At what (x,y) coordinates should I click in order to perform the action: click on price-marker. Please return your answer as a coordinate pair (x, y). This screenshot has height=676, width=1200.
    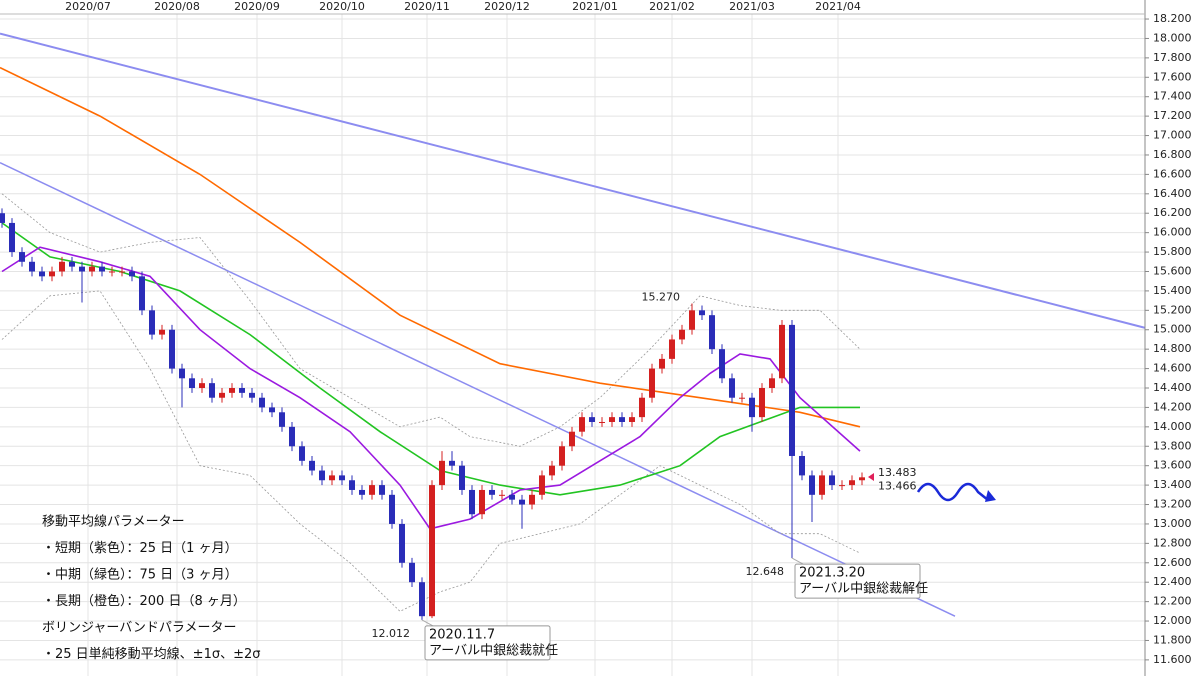
    Looking at the image, I should click on (871, 477).